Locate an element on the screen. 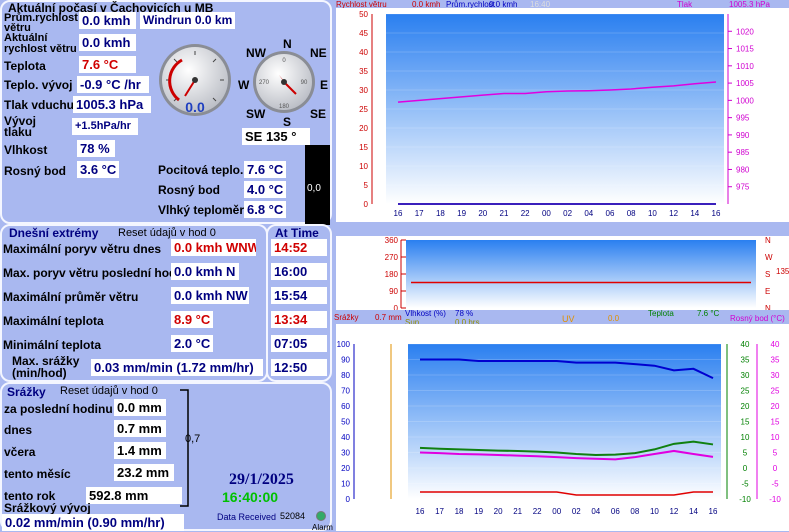  solar-bar is located at coordinates (317, 185).